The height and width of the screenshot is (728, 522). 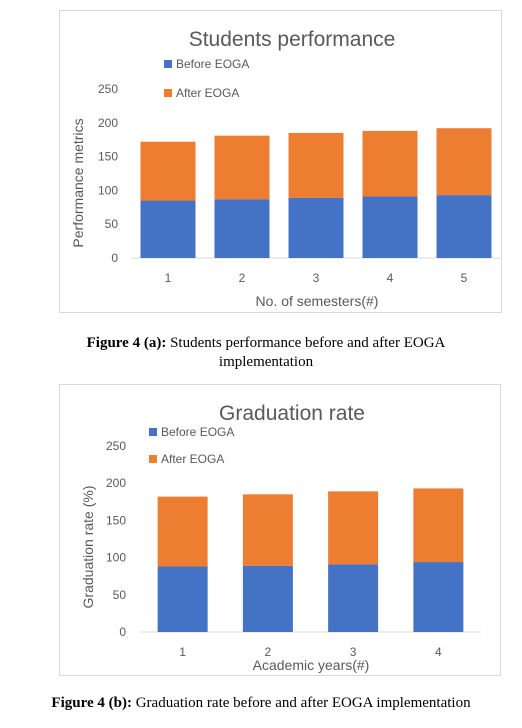 What do you see at coordinates (108, 89) in the screenshot?
I see `chart-a-ytick-label: 250` at bounding box center [108, 89].